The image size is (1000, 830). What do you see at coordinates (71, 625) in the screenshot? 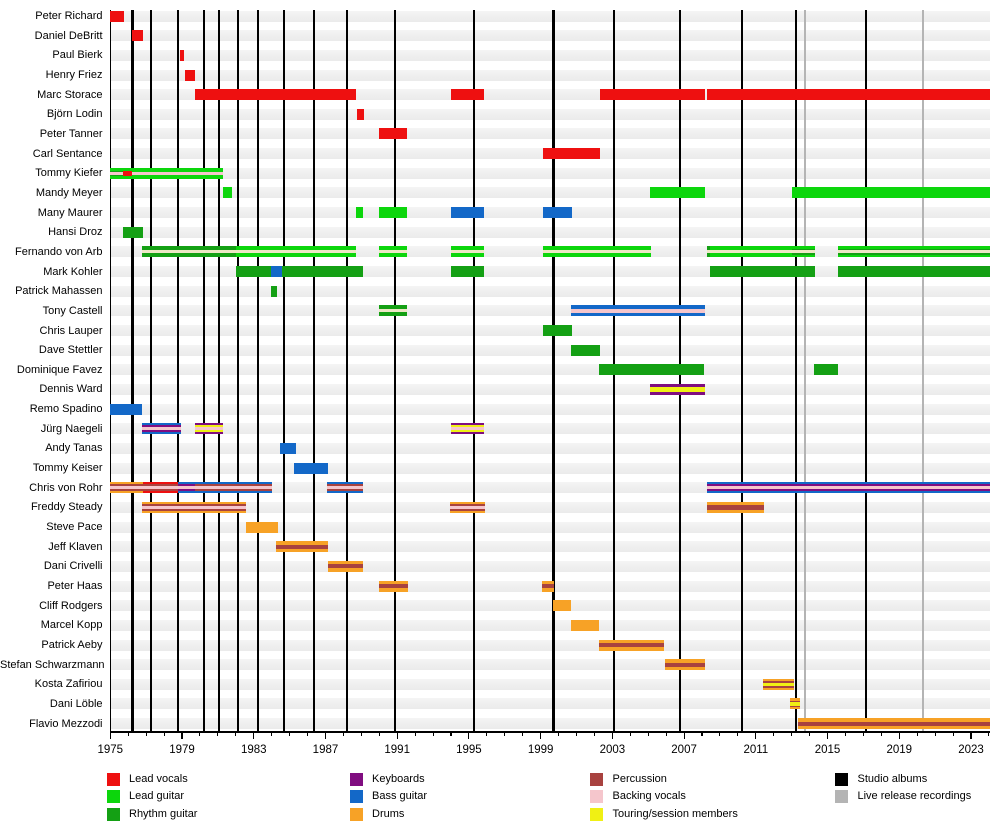
I see `member-label: Marcel Kopp` at bounding box center [71, 625].